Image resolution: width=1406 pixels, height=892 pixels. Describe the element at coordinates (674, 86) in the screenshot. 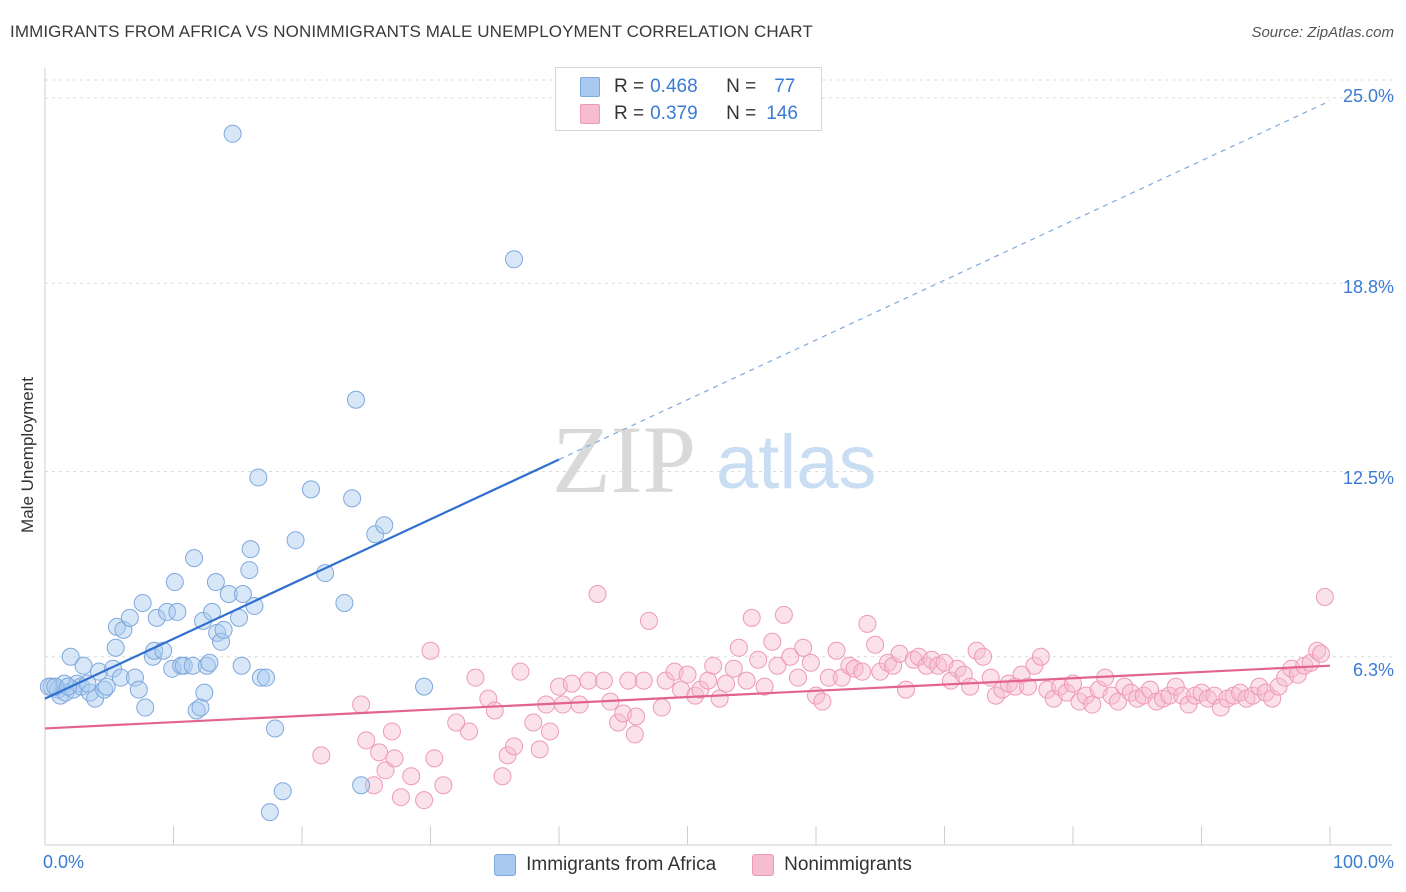

I see `r-value: 0.468` at that location.